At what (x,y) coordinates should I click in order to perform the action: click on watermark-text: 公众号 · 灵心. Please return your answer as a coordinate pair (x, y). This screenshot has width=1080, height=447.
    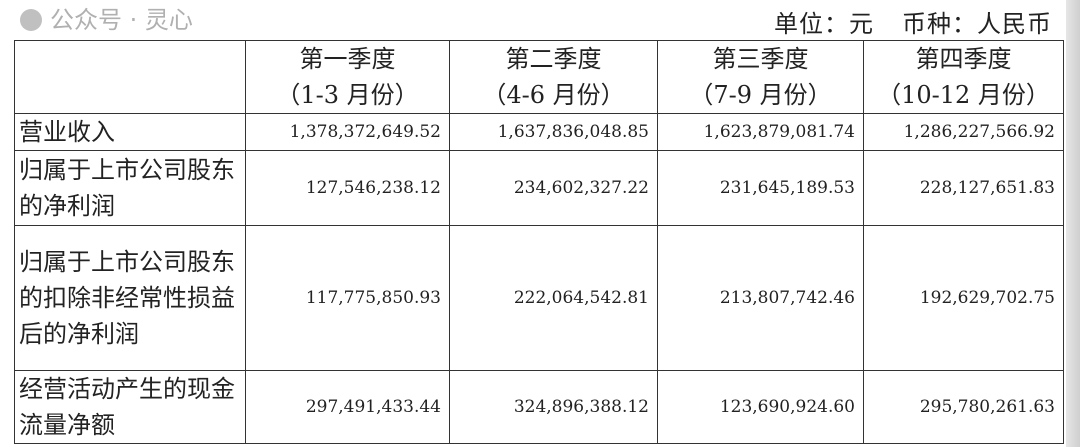
    Looking at the image, I should click on (121, 20).